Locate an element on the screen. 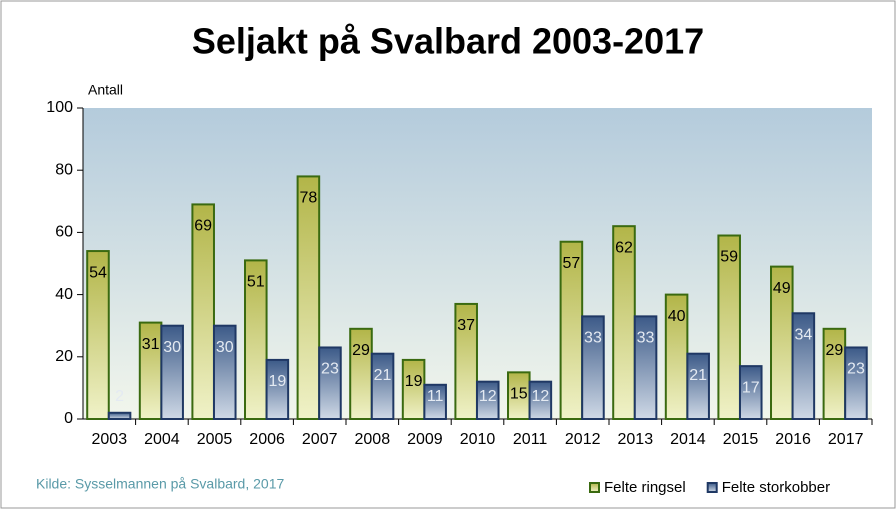 This screenshot has width=896, height=514. x-tick-label: 2013 is located at coordinates (636, 439).